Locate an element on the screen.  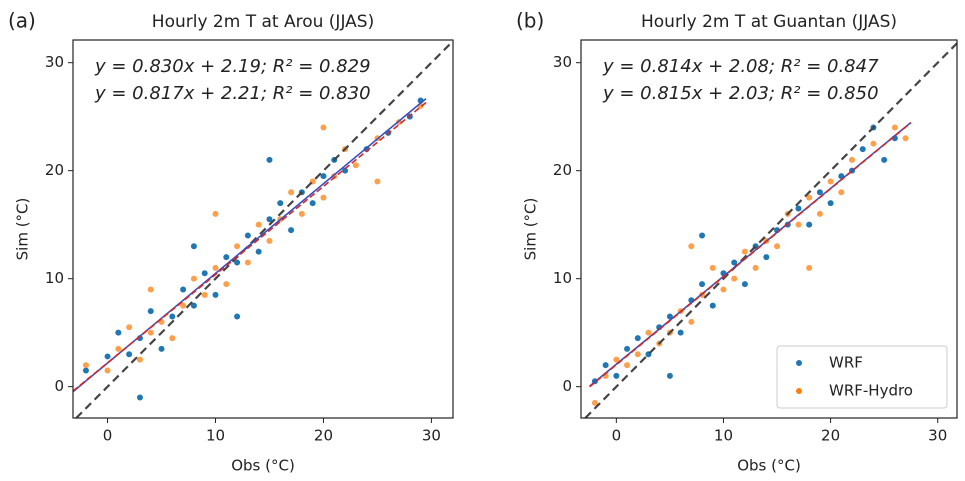
legend-label: WRF is located at coordinates (846, 363).